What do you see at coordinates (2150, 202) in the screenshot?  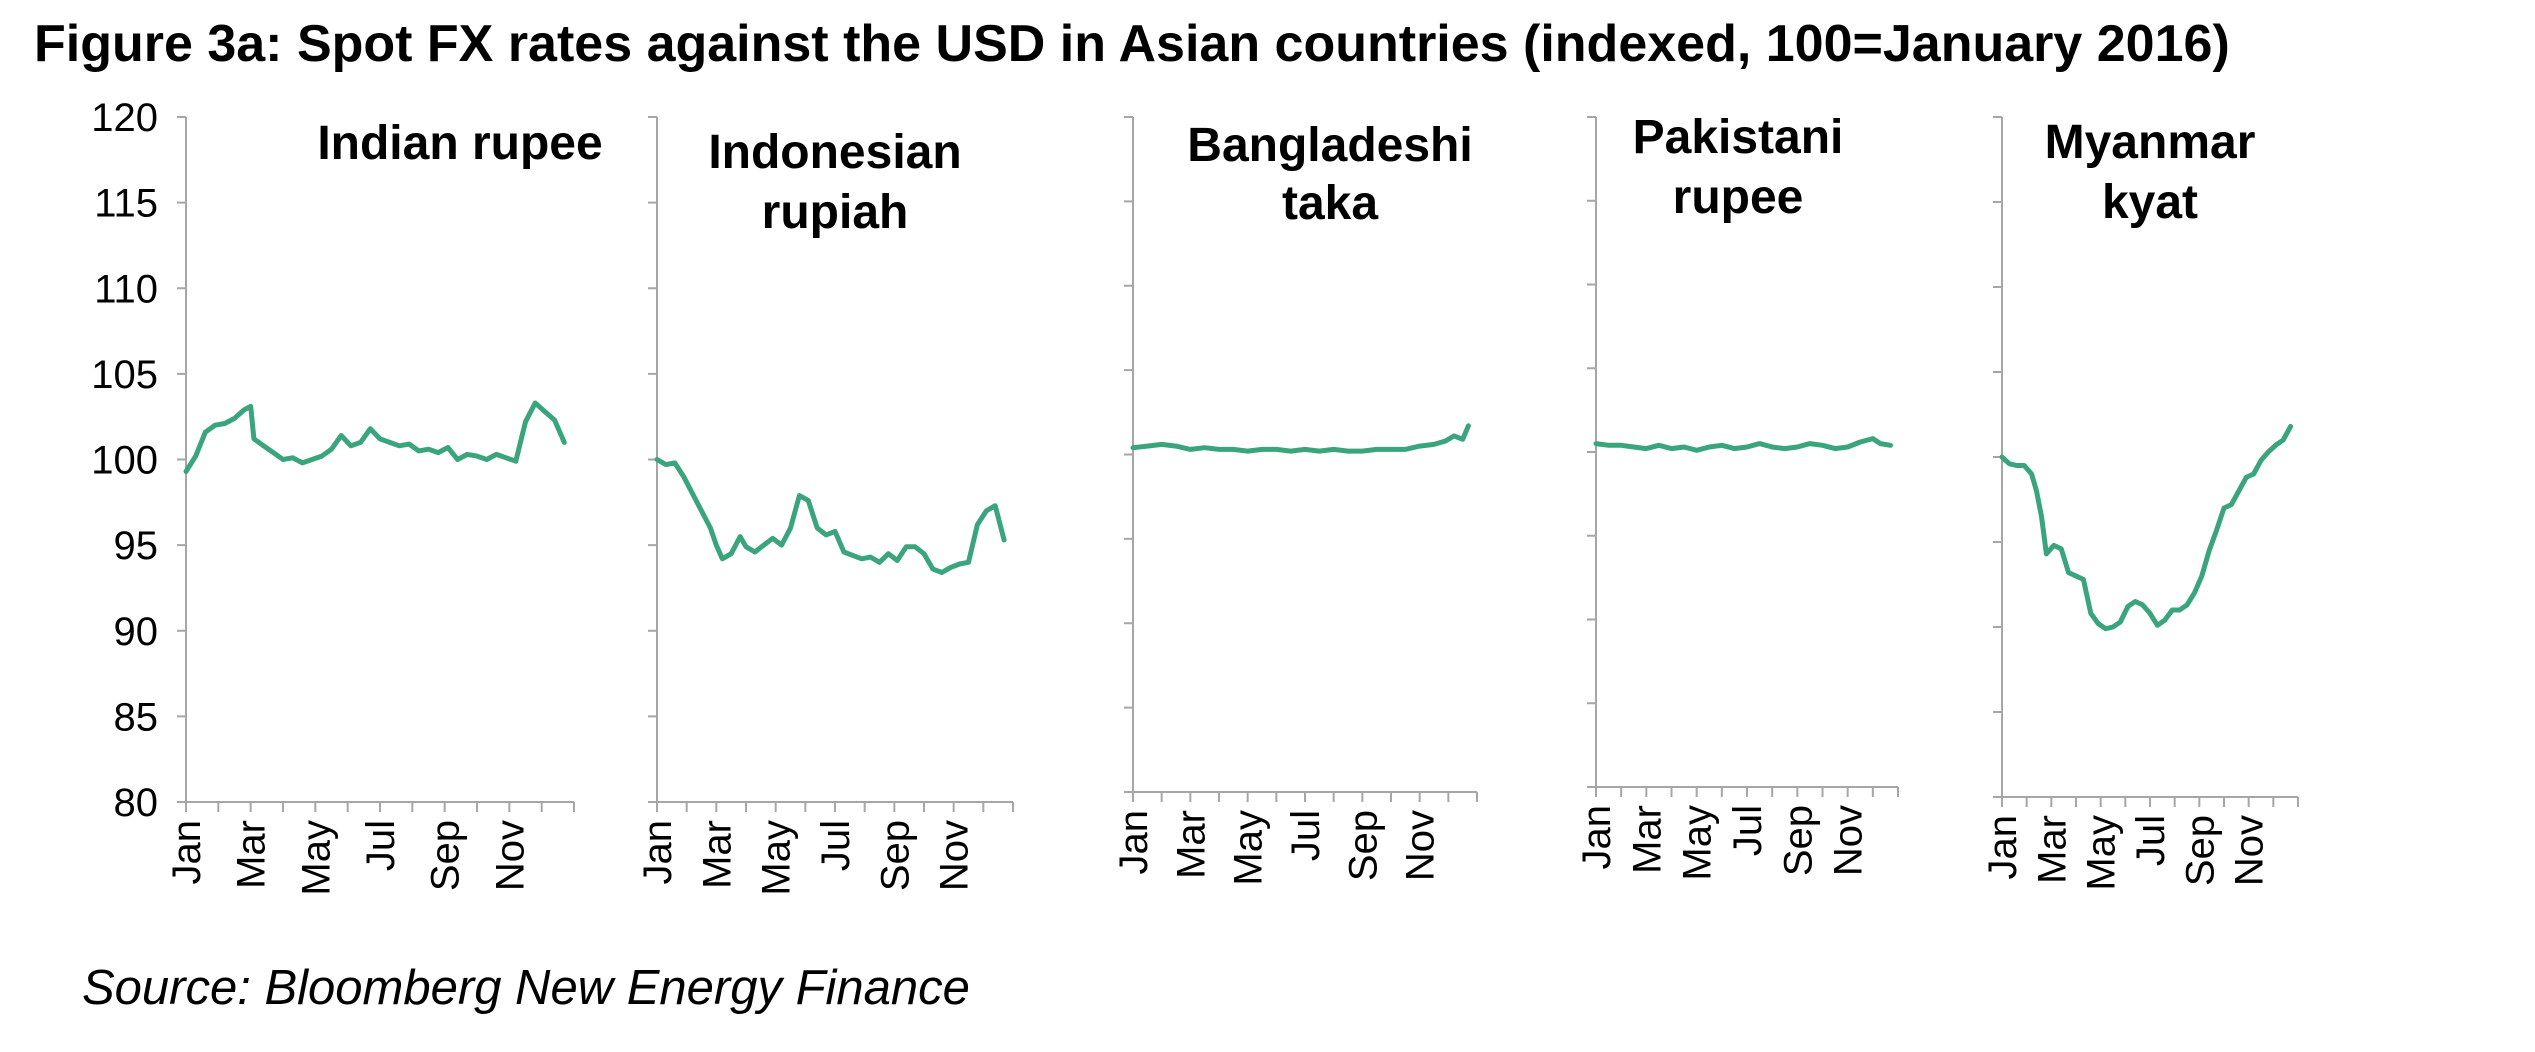 I see `panel-title: kyat` at bounding box center [2150, 202].